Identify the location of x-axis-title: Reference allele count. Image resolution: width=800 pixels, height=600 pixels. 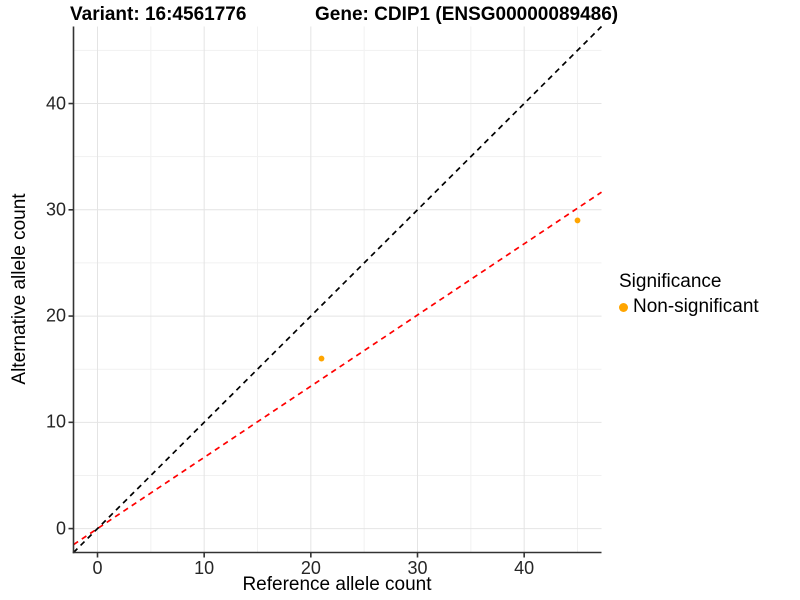
(337, 584).